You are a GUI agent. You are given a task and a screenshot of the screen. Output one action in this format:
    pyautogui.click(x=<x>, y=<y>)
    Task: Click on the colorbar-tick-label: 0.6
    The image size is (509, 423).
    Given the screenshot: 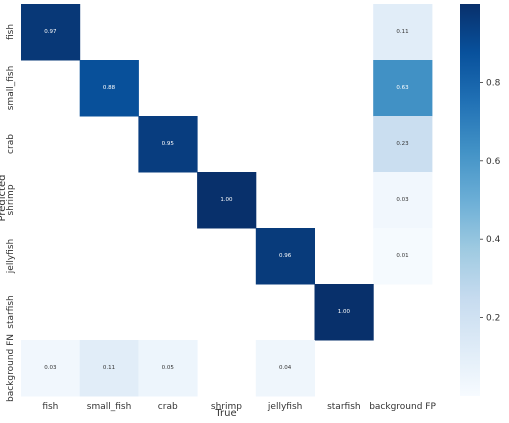 What is the action you would take?
    pyautogui.click(x=493, y=162)
    